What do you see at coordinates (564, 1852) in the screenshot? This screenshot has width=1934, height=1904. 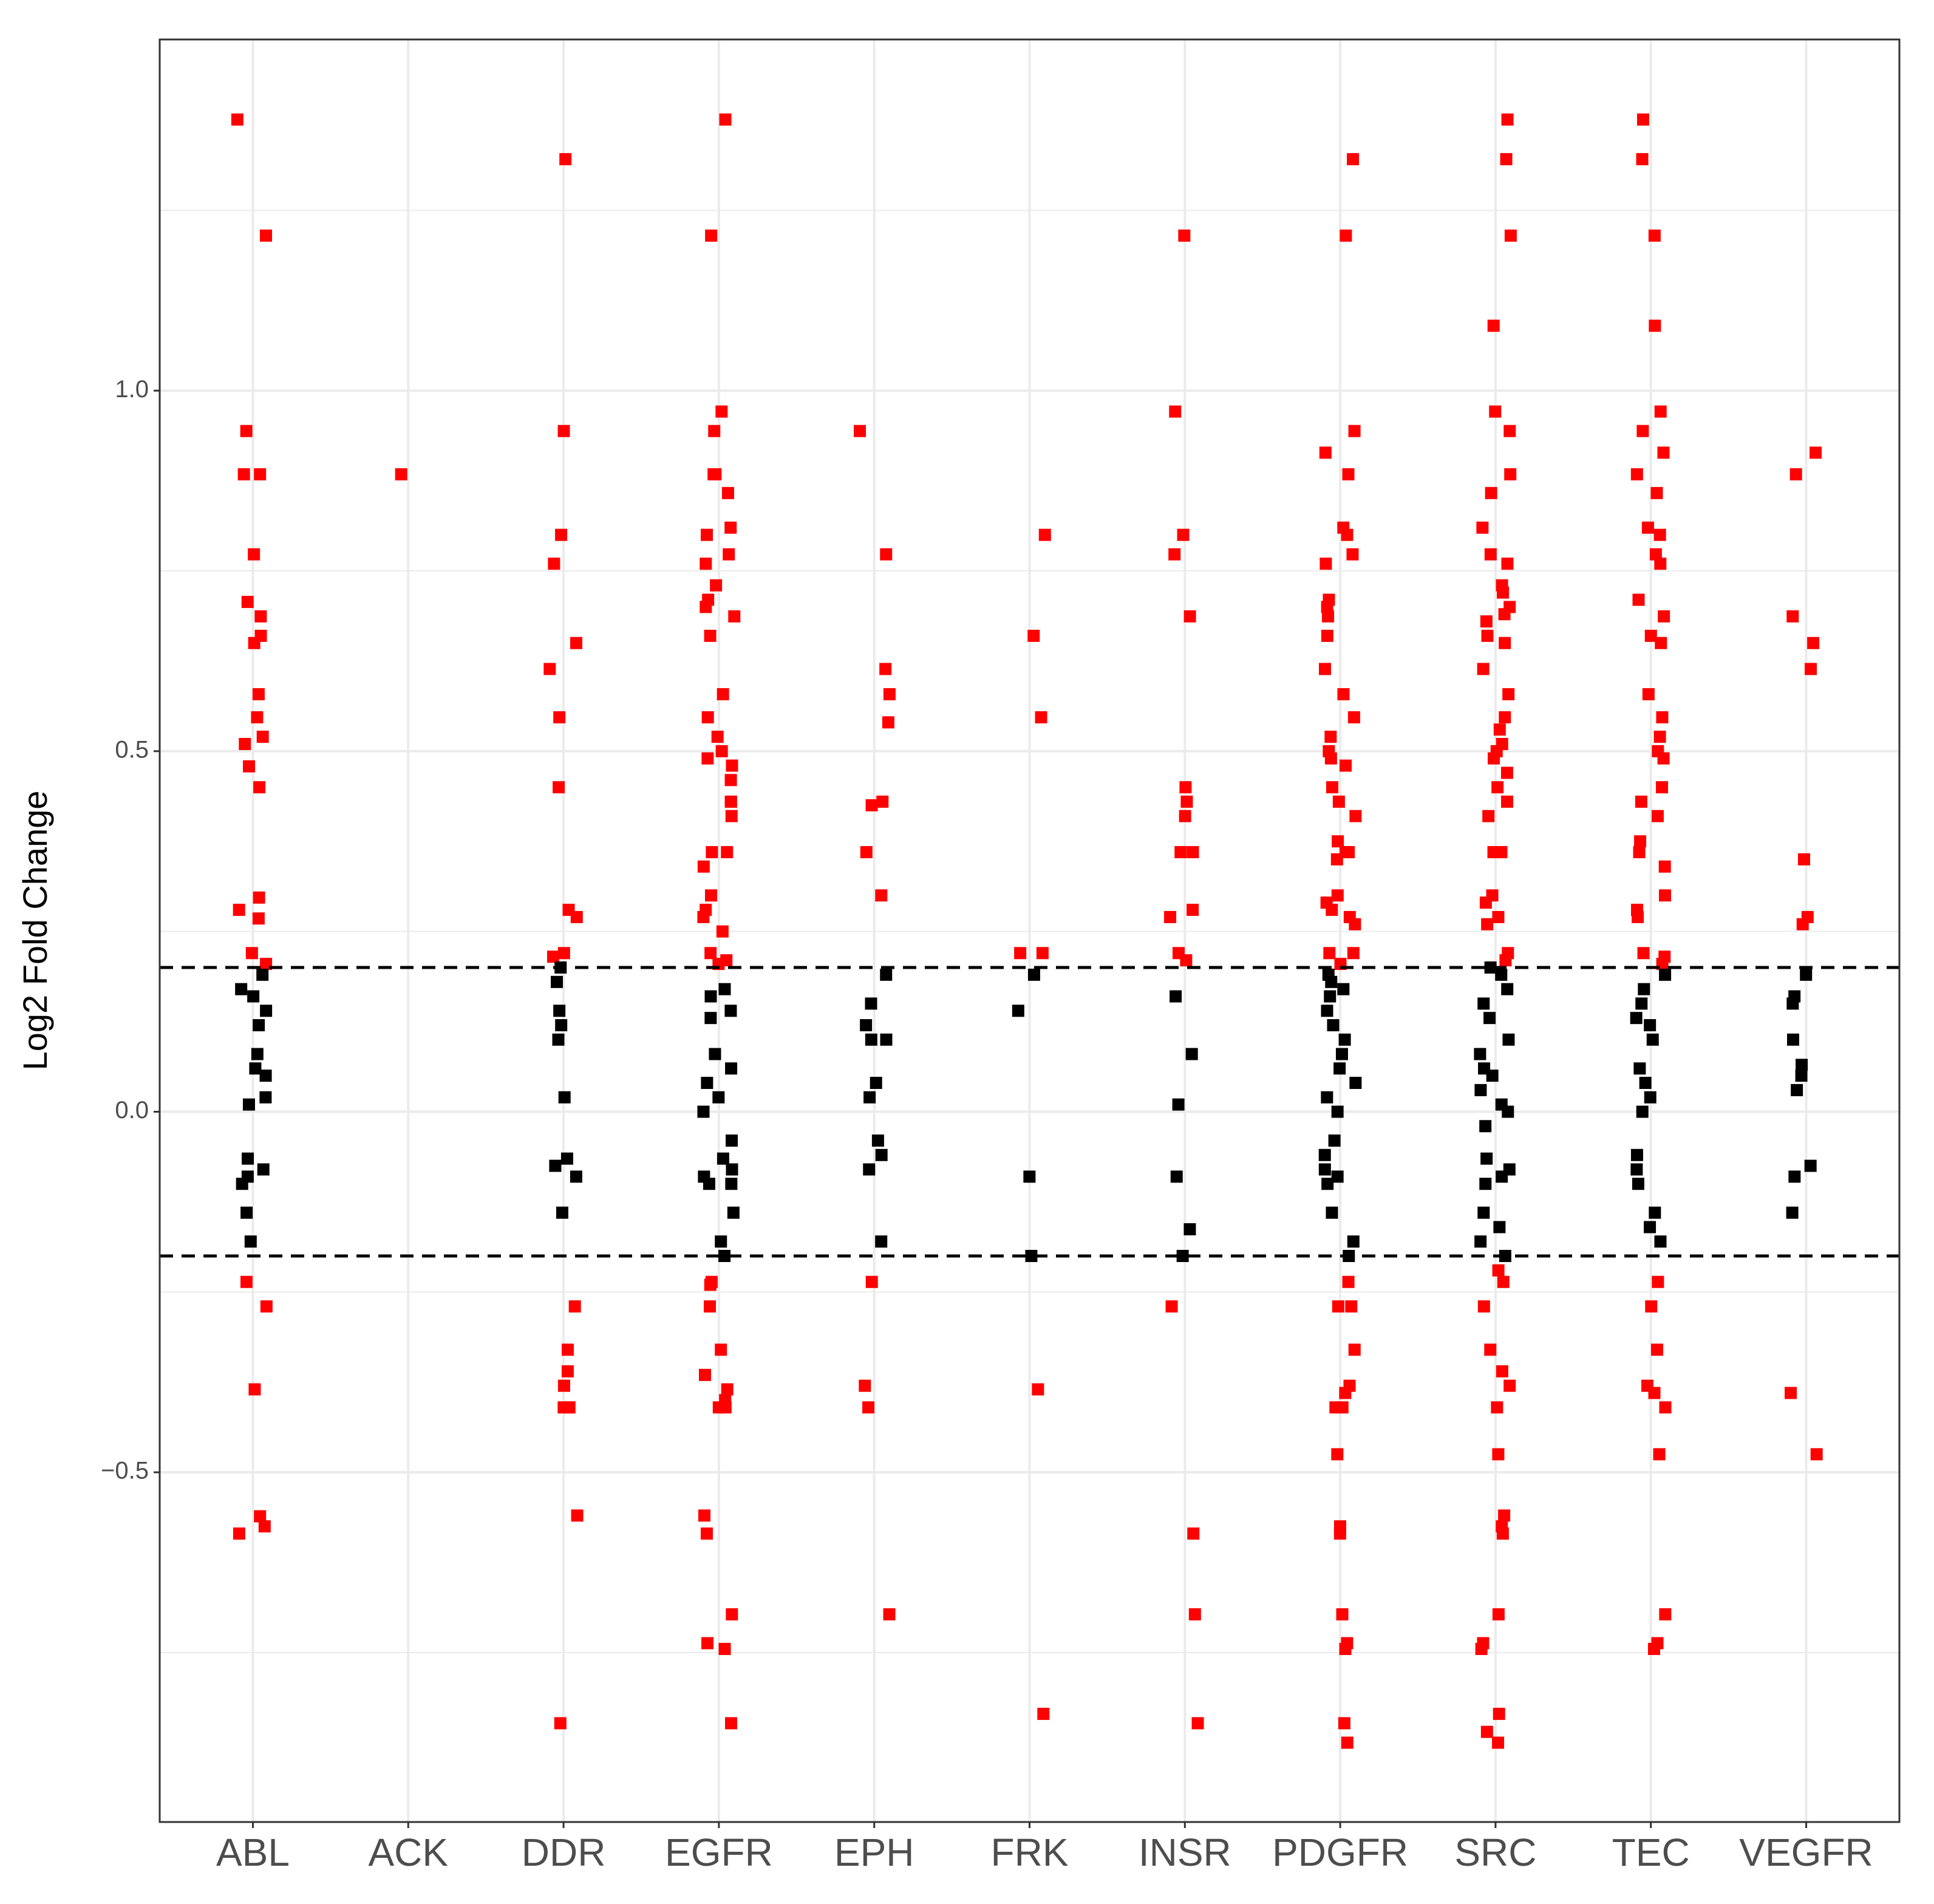 I see `x-tick-label: DDR` at bounding box center [564, 1852].